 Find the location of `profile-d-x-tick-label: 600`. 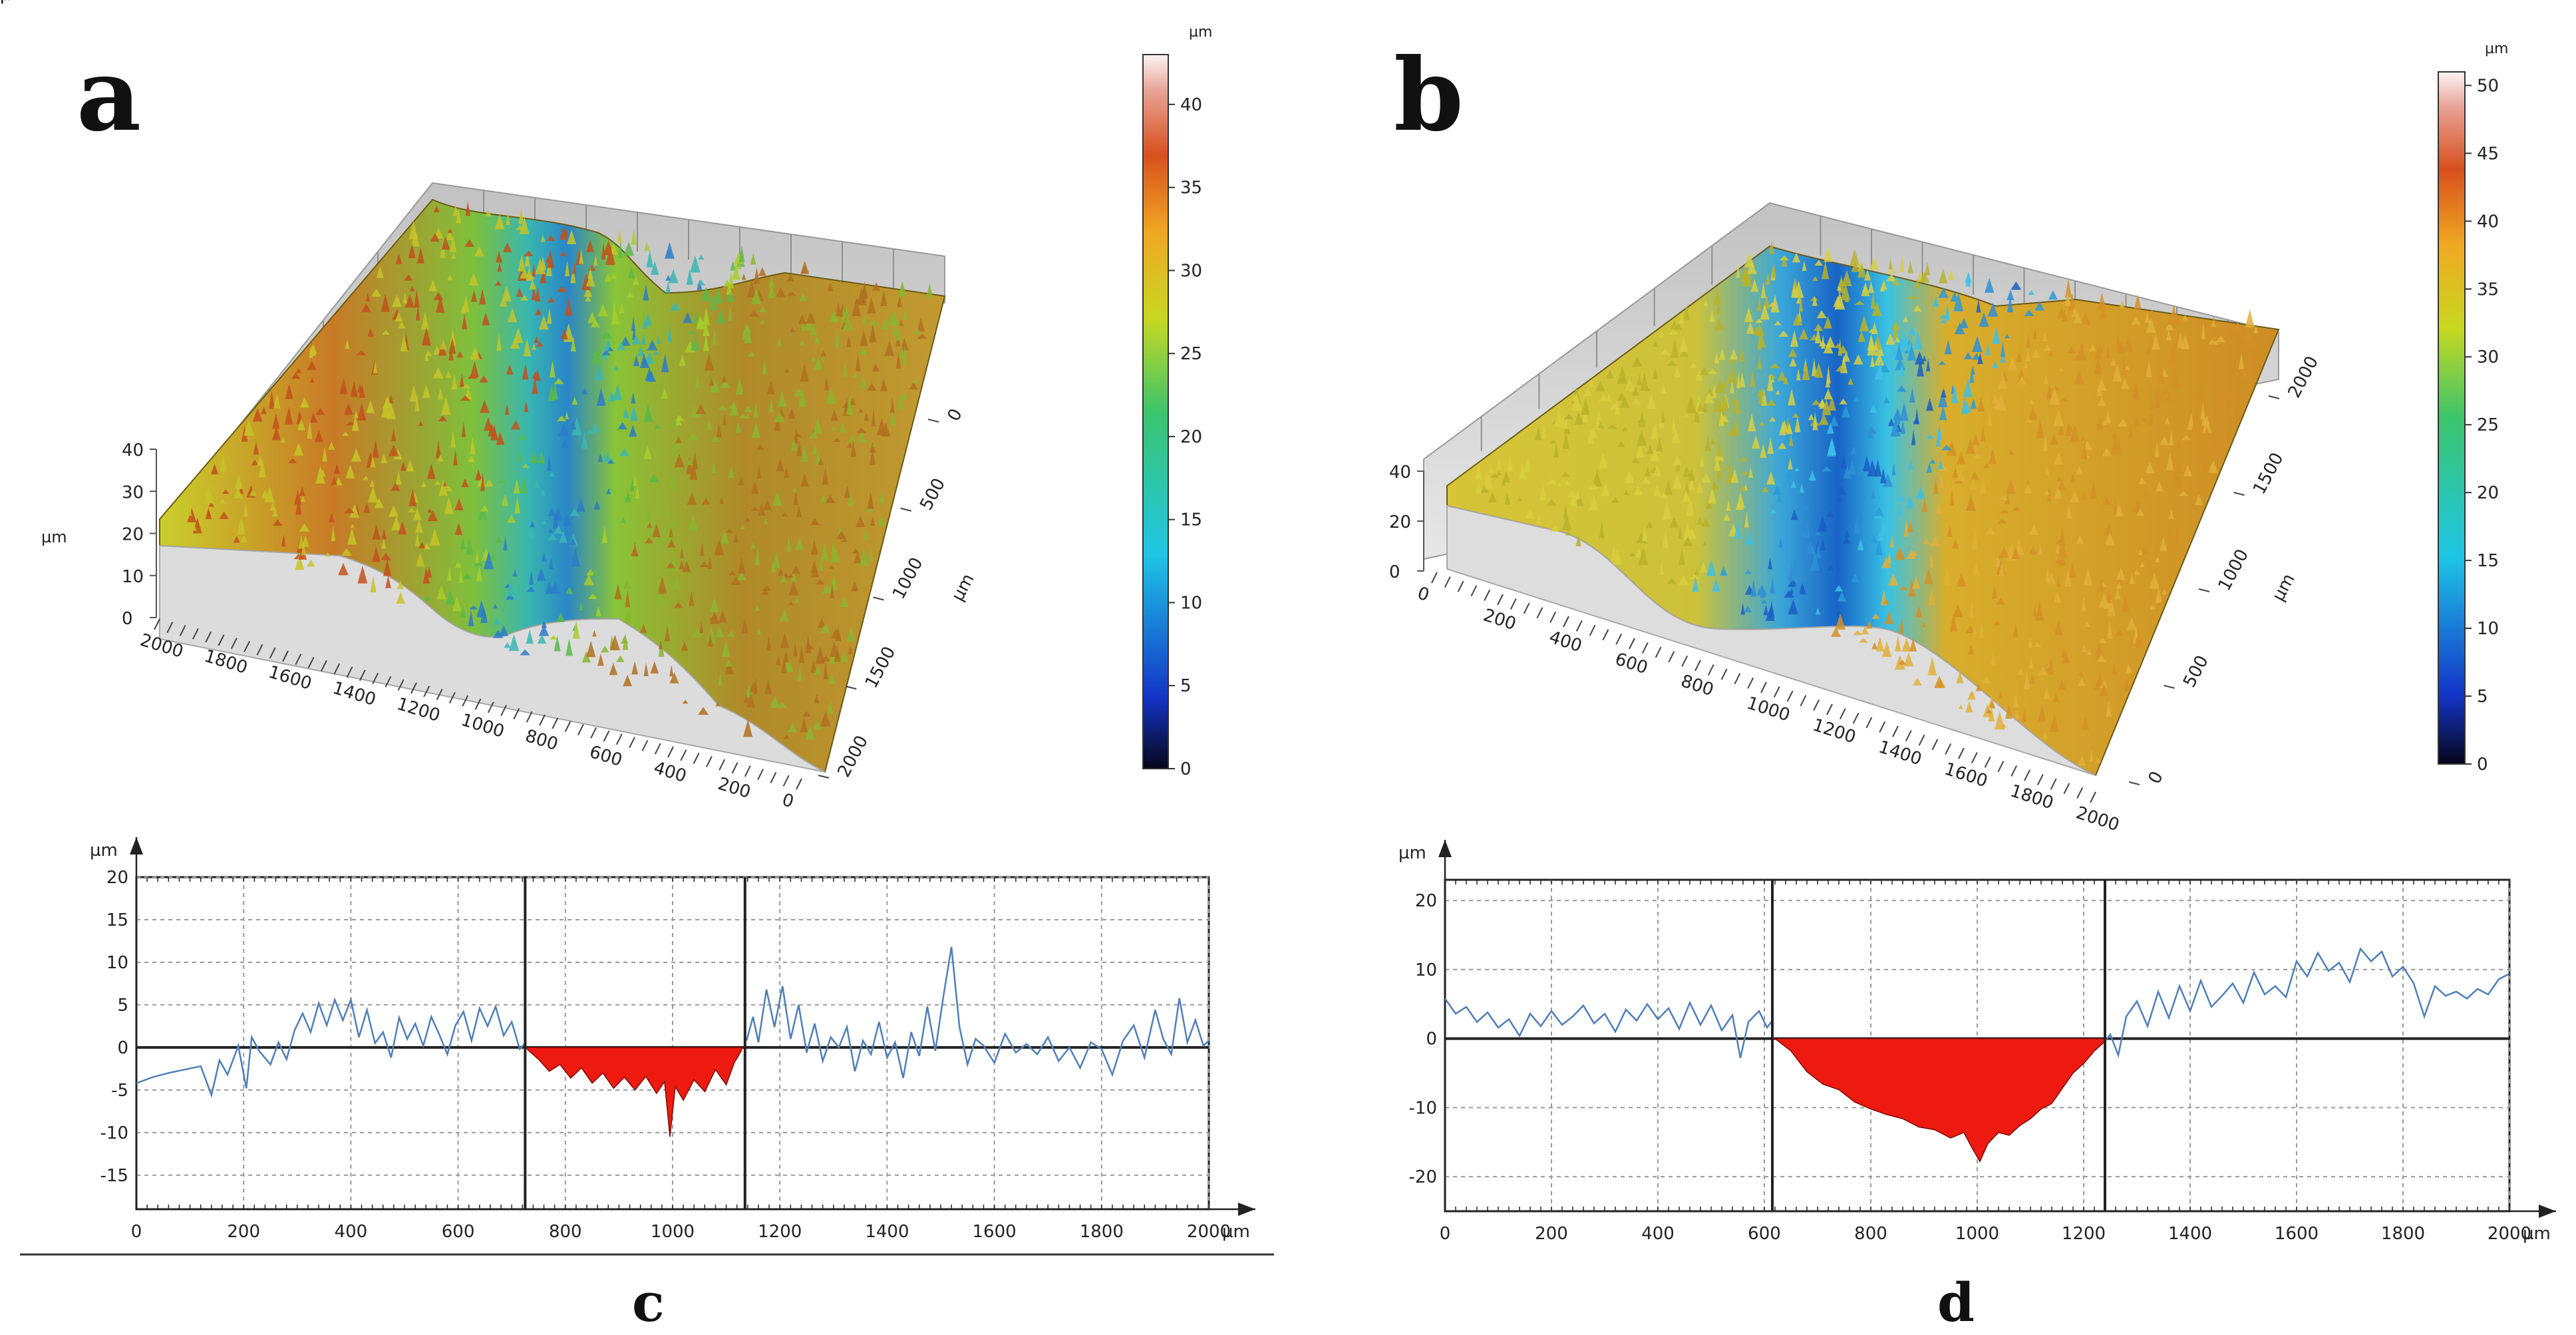

profile-d-x-tick-label: 600 is located at coordinates (1764, 1234).